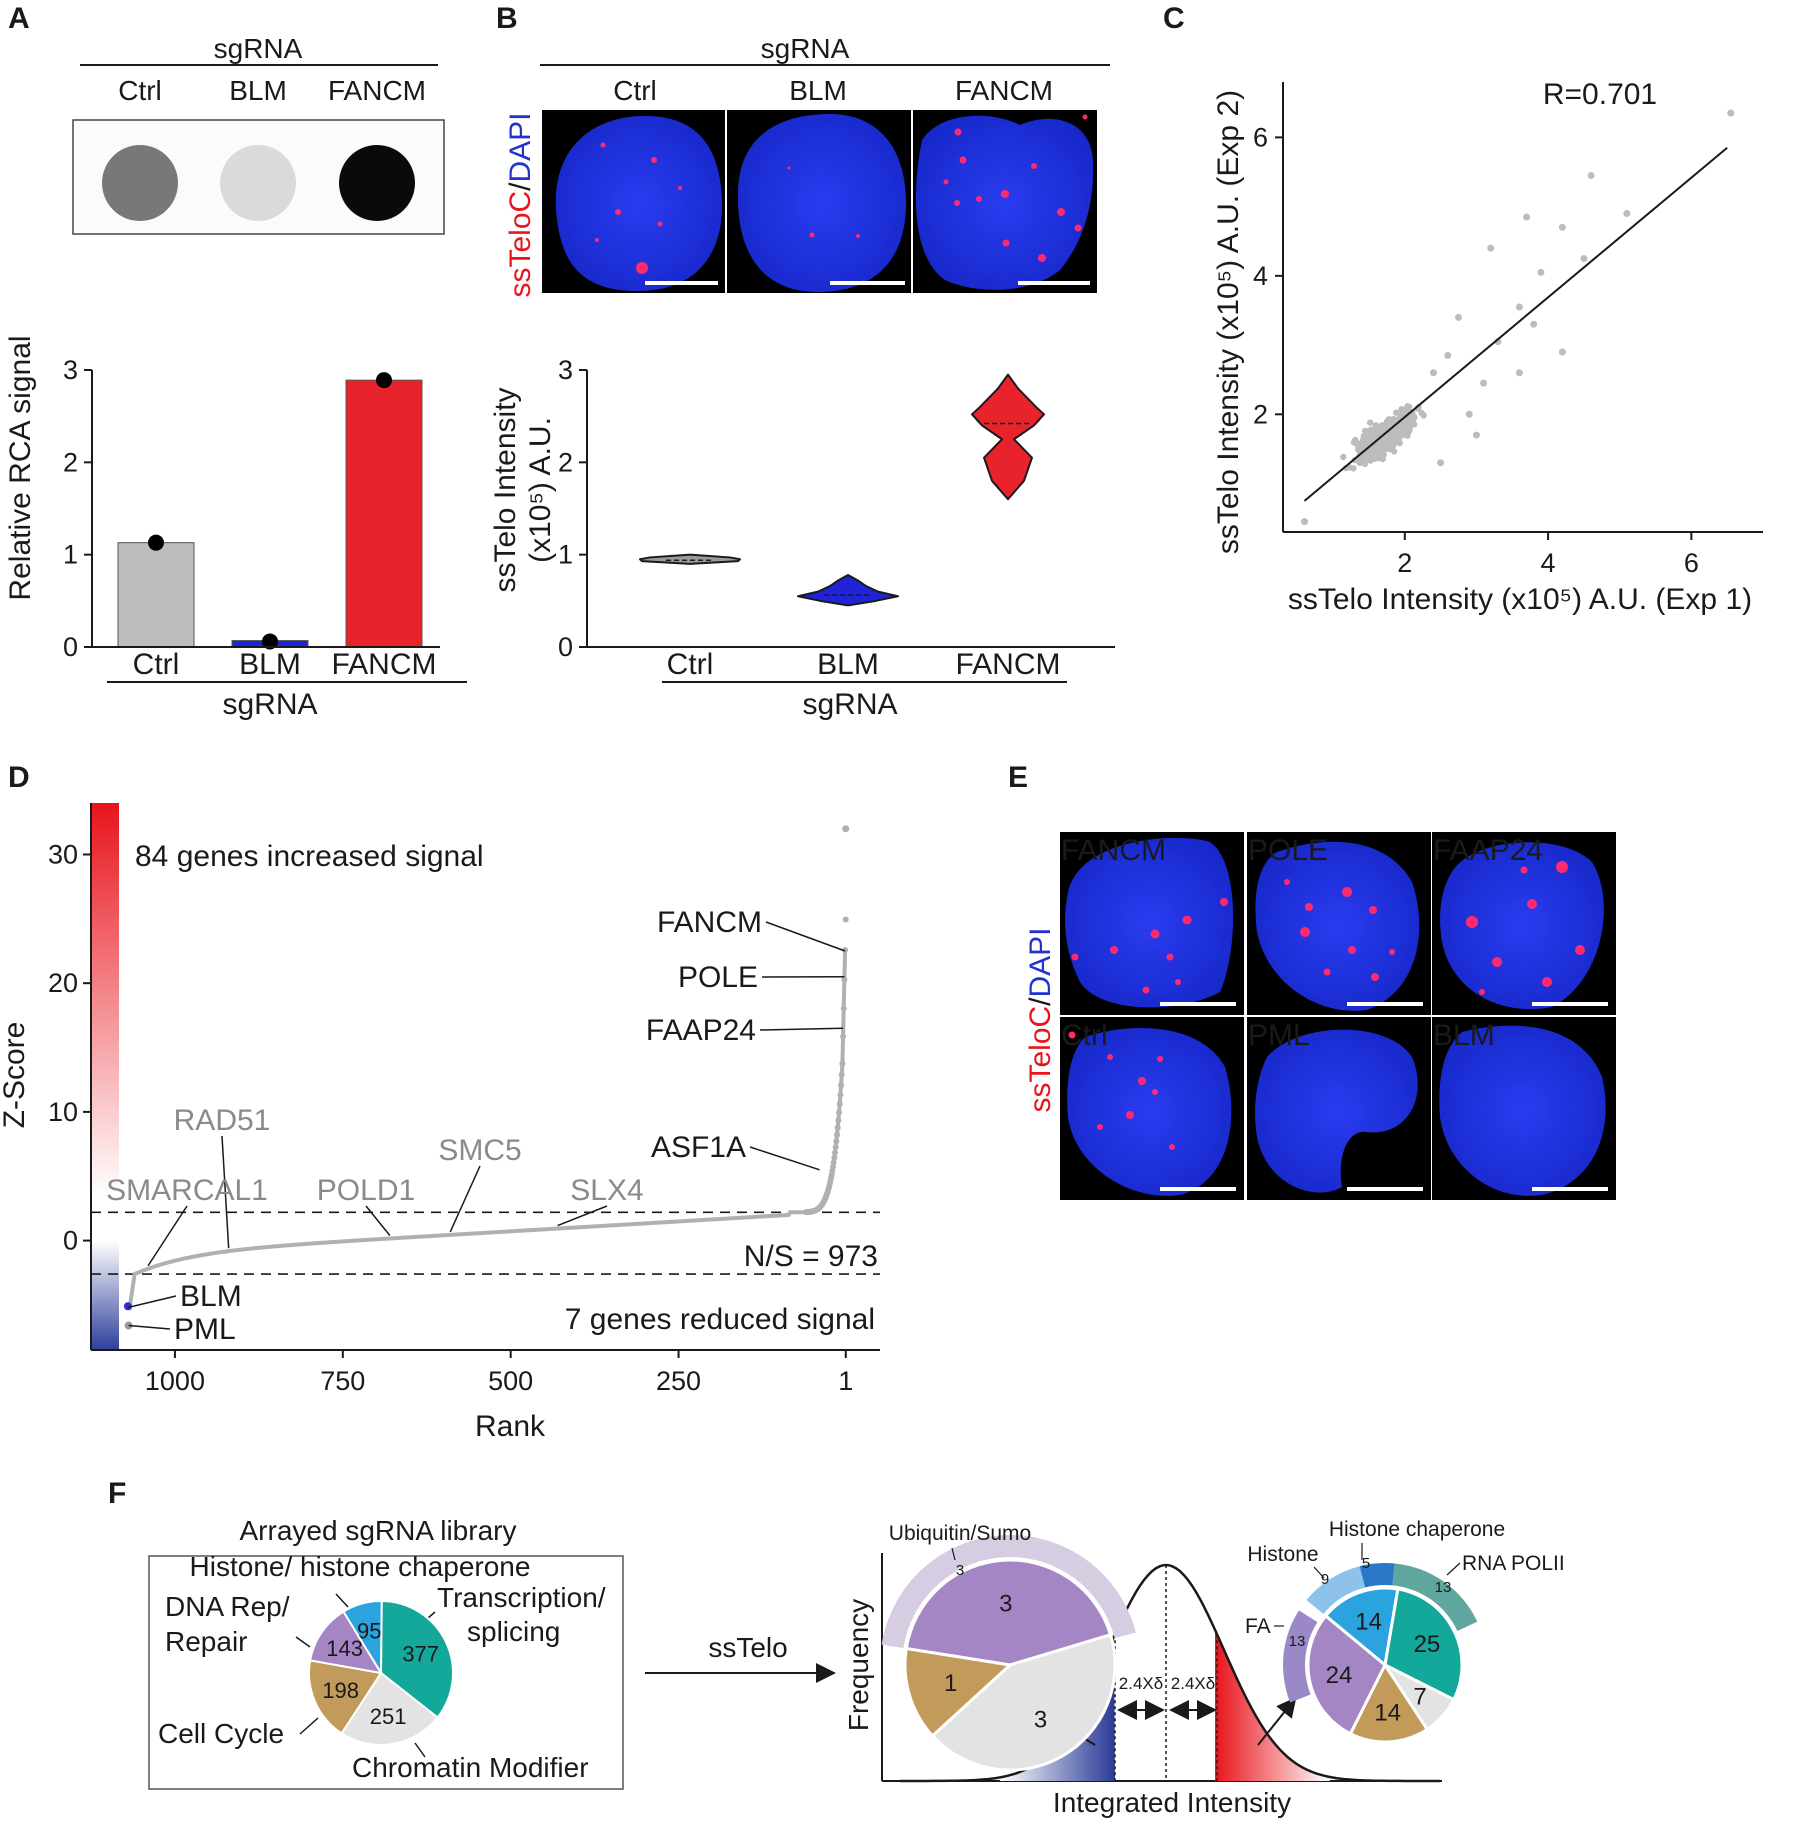 This screenshot has height=1821, width=1800. I want to click on distribution-line, so click(1170, 1673).